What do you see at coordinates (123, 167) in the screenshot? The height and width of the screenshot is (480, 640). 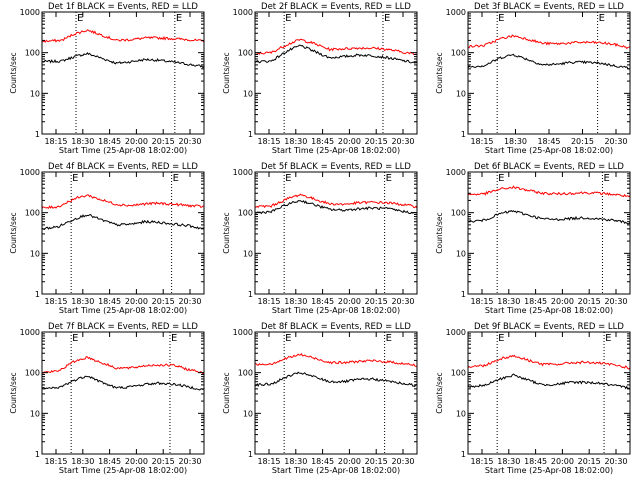 I see `panel-title: Det 4f BLACK = Events, RED = LLD` at bounding box center [123, 167].